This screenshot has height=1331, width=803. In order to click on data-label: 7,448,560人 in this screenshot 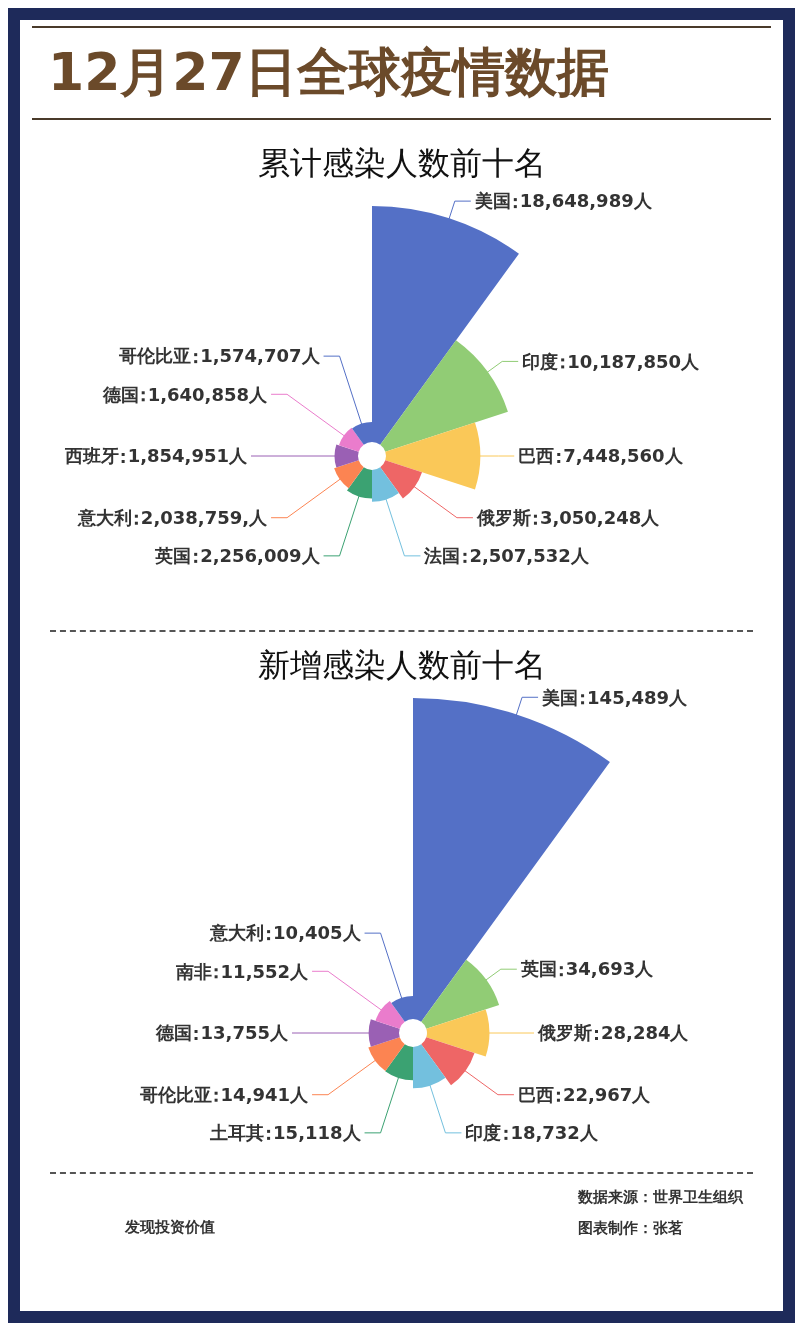, I will do `click(623, 456)`.